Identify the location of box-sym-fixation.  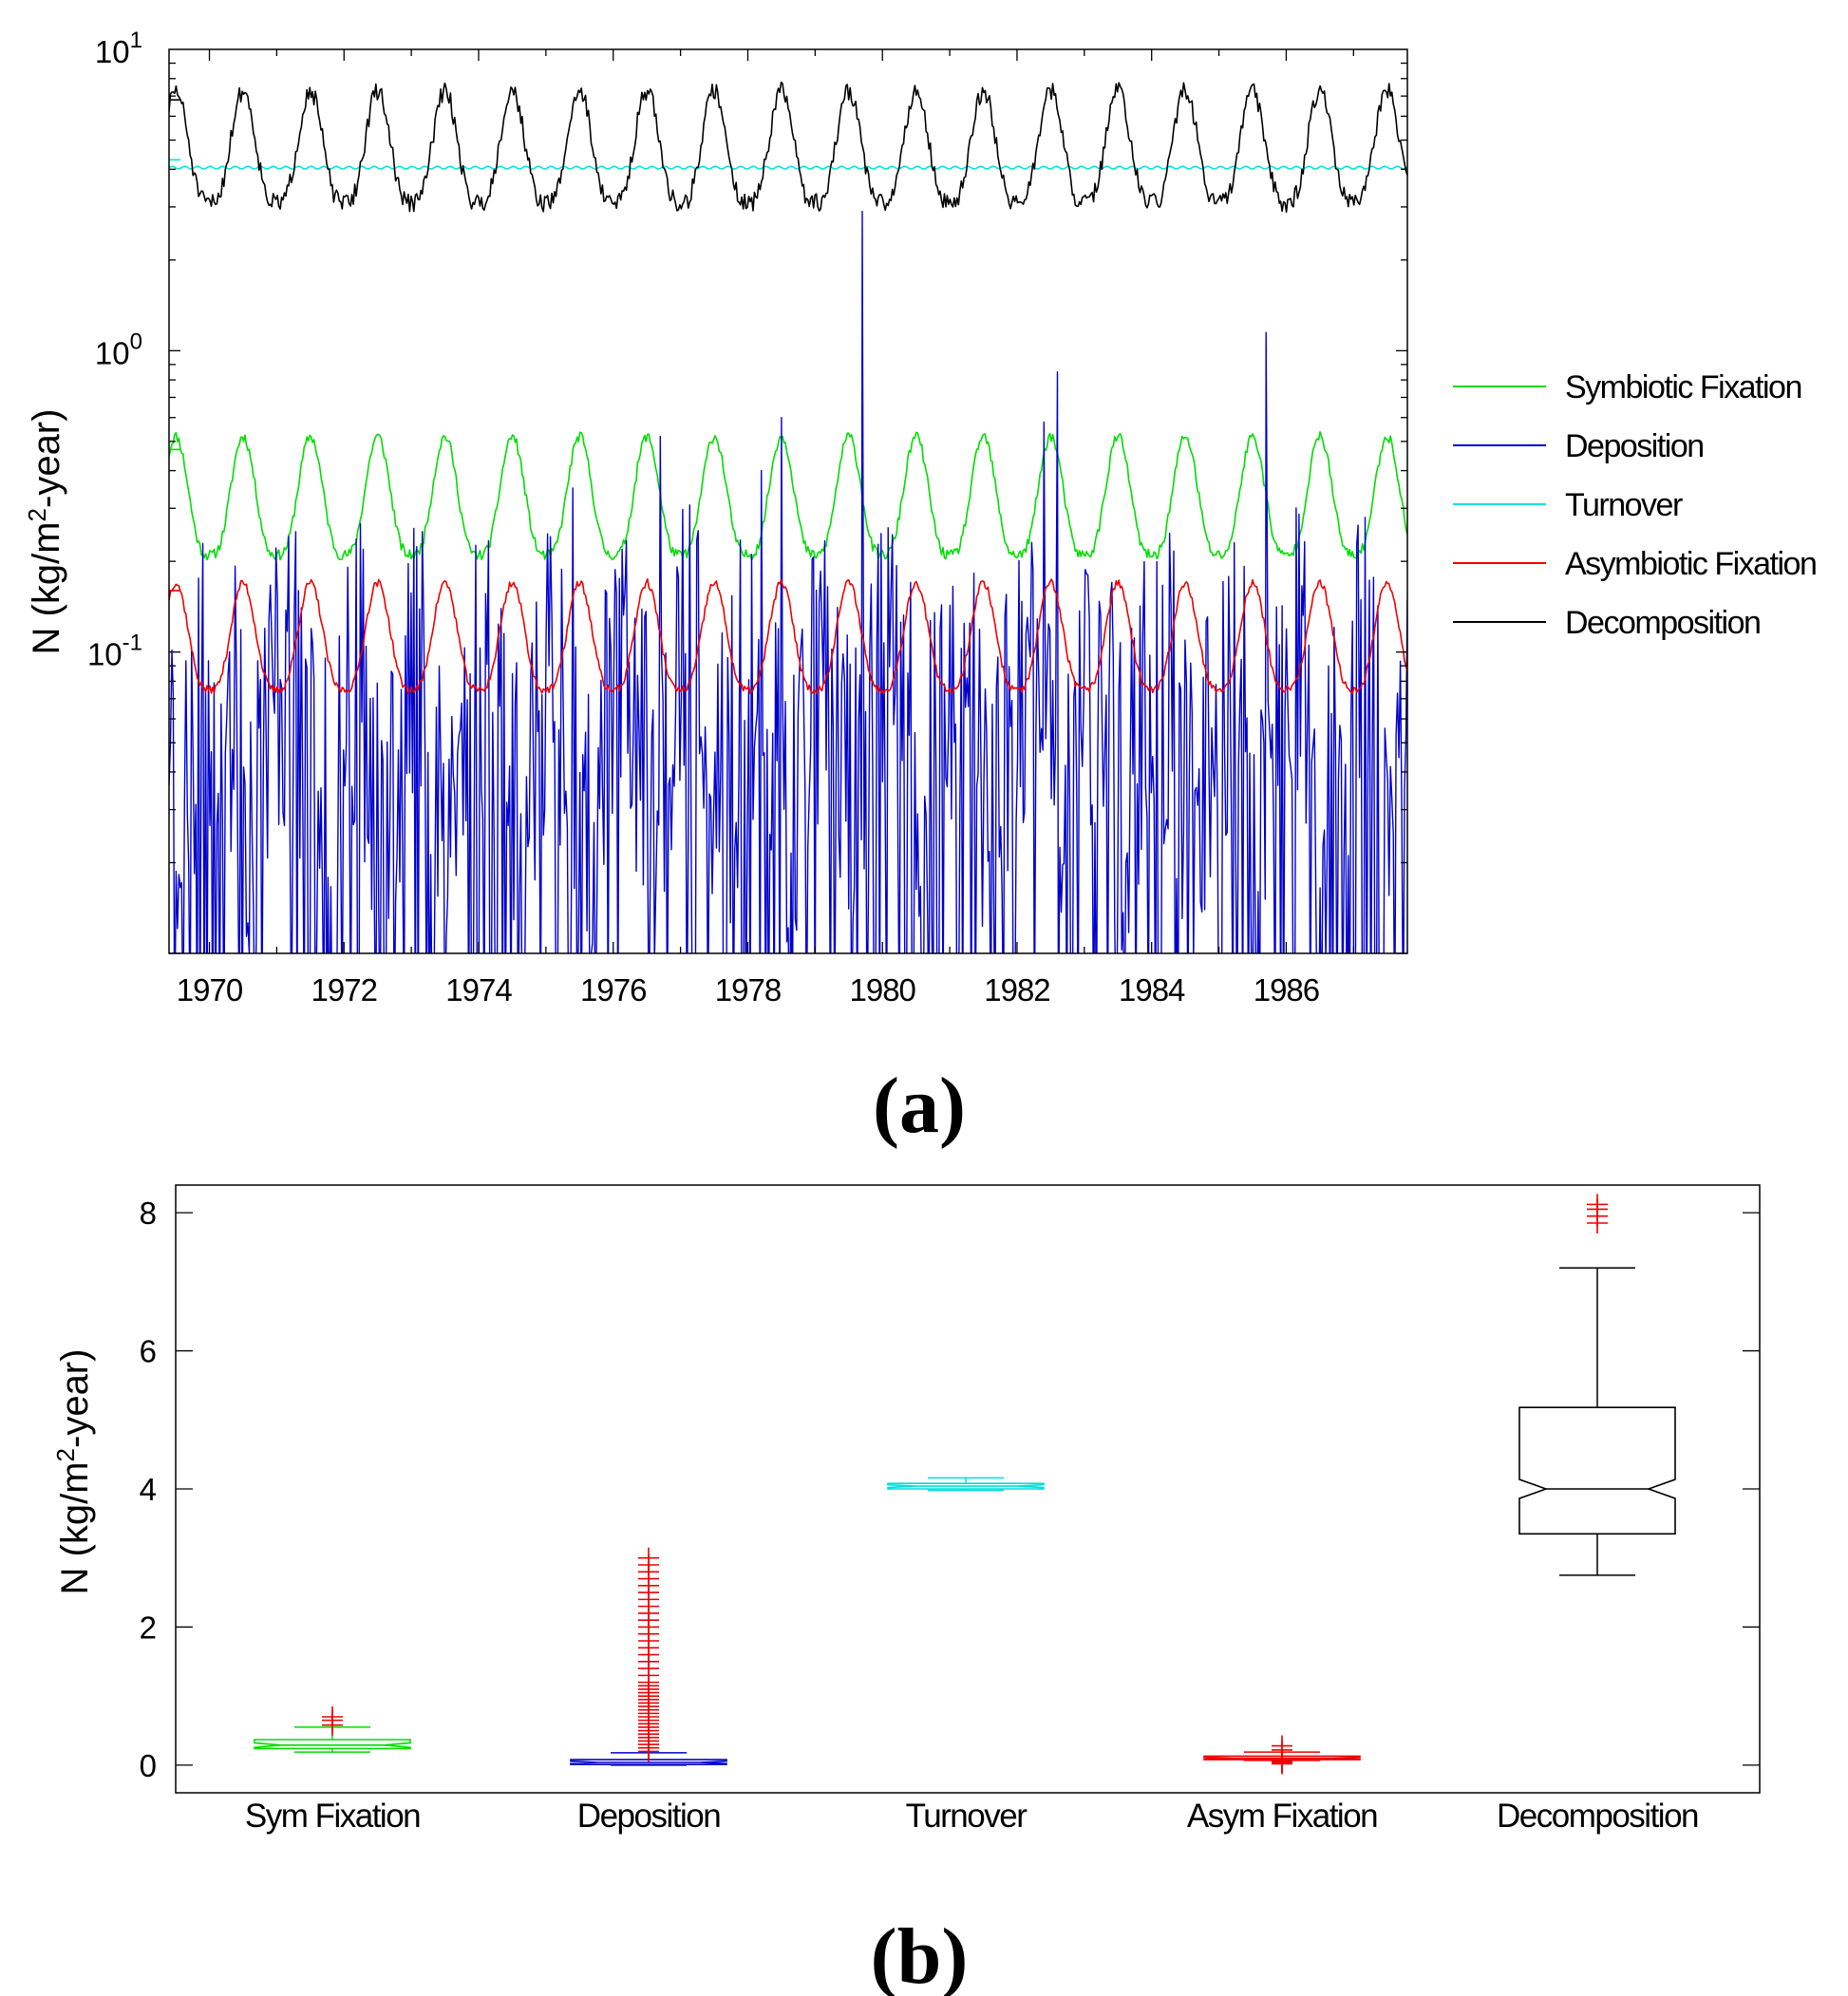
(332, 1730).